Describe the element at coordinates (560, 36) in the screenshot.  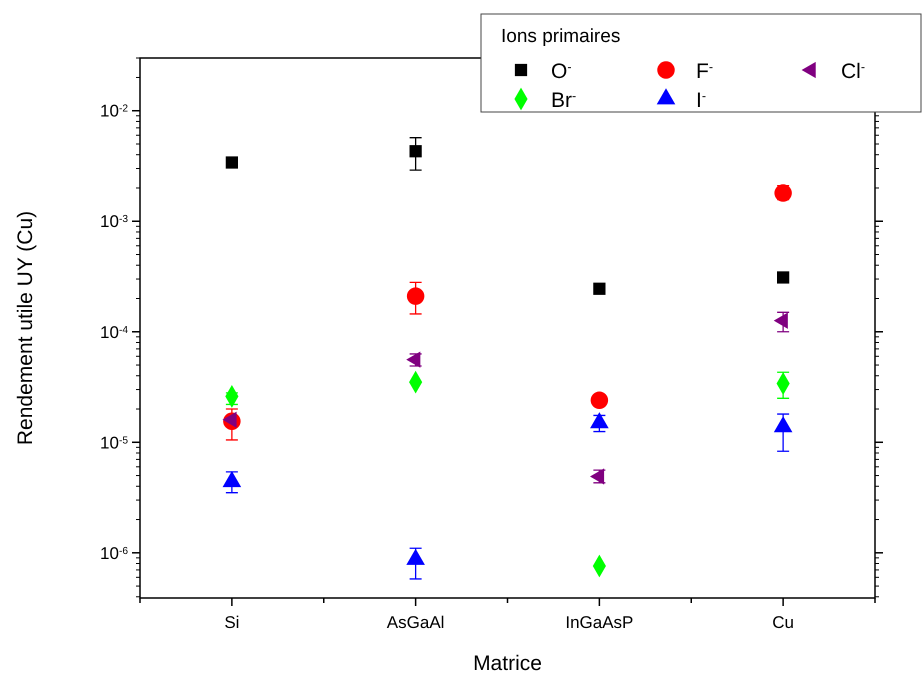
I see `legend-title: Ions primaires` at that location.